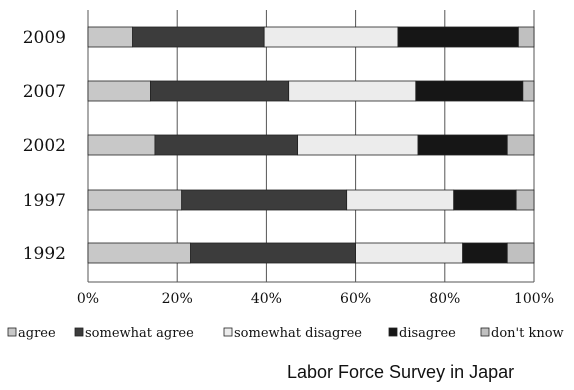 This screenshot has height=390, width=574. Describe the element at coordinates (526, 37) in the screenshot. I see `bar-2009-don-t-know` at that location.